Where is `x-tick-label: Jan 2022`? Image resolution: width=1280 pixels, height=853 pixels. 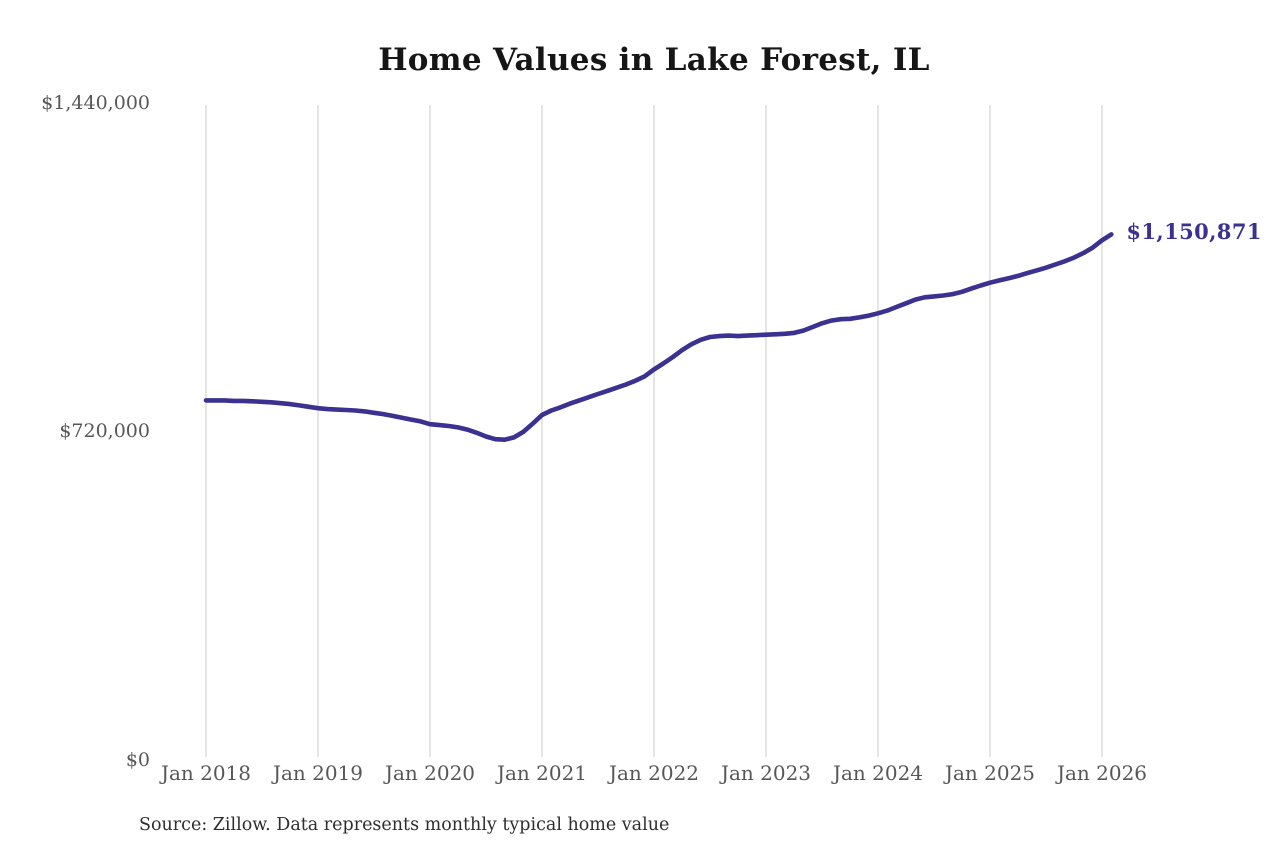 x-tick-label: Jan 2022 is located at coordinates (654, 773).